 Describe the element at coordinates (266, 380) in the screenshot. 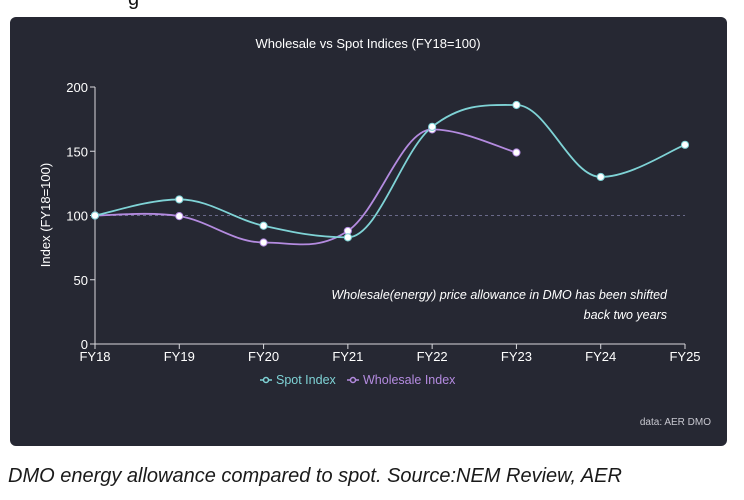

I see `legend-marker-dot-spot` at that location.